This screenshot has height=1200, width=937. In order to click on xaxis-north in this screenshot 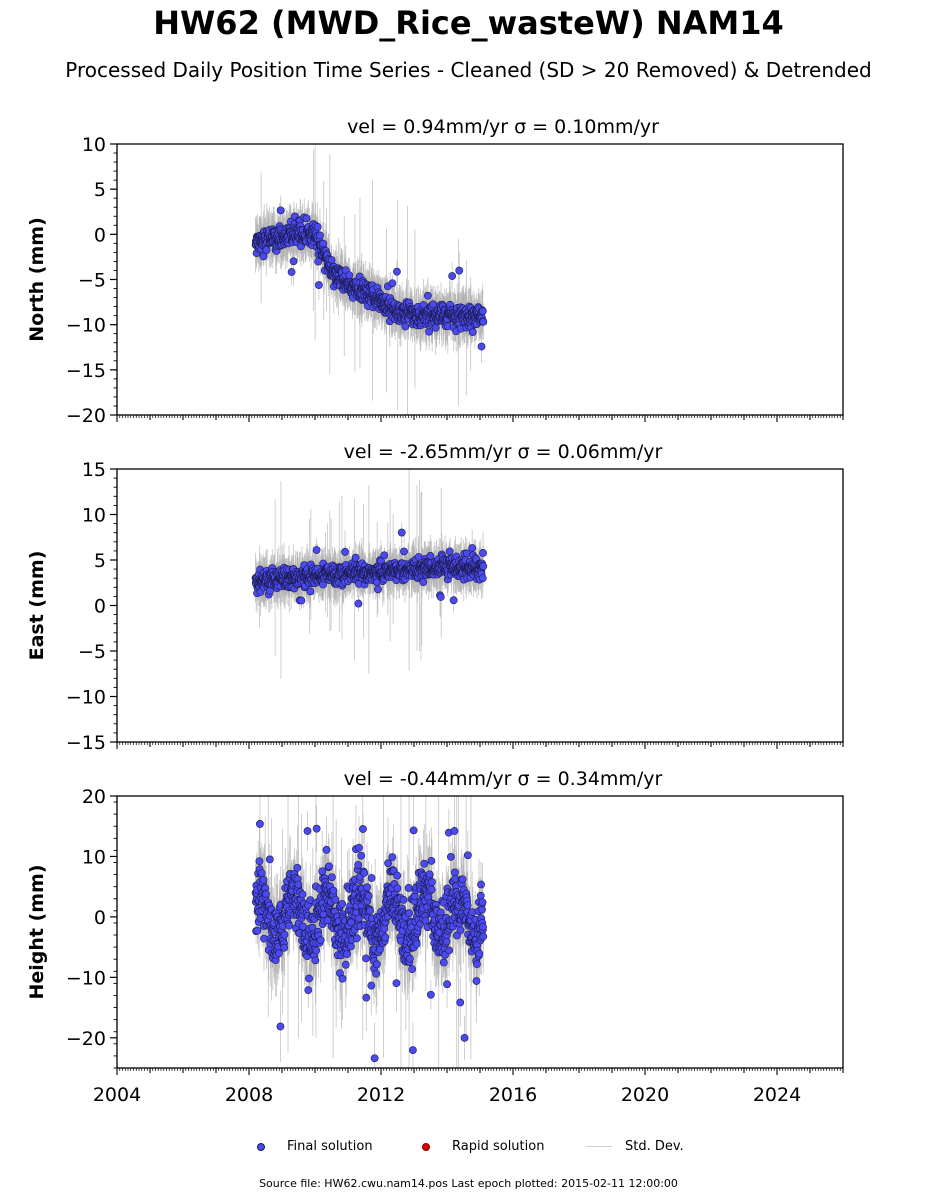, I will do `click(480, 418)`.